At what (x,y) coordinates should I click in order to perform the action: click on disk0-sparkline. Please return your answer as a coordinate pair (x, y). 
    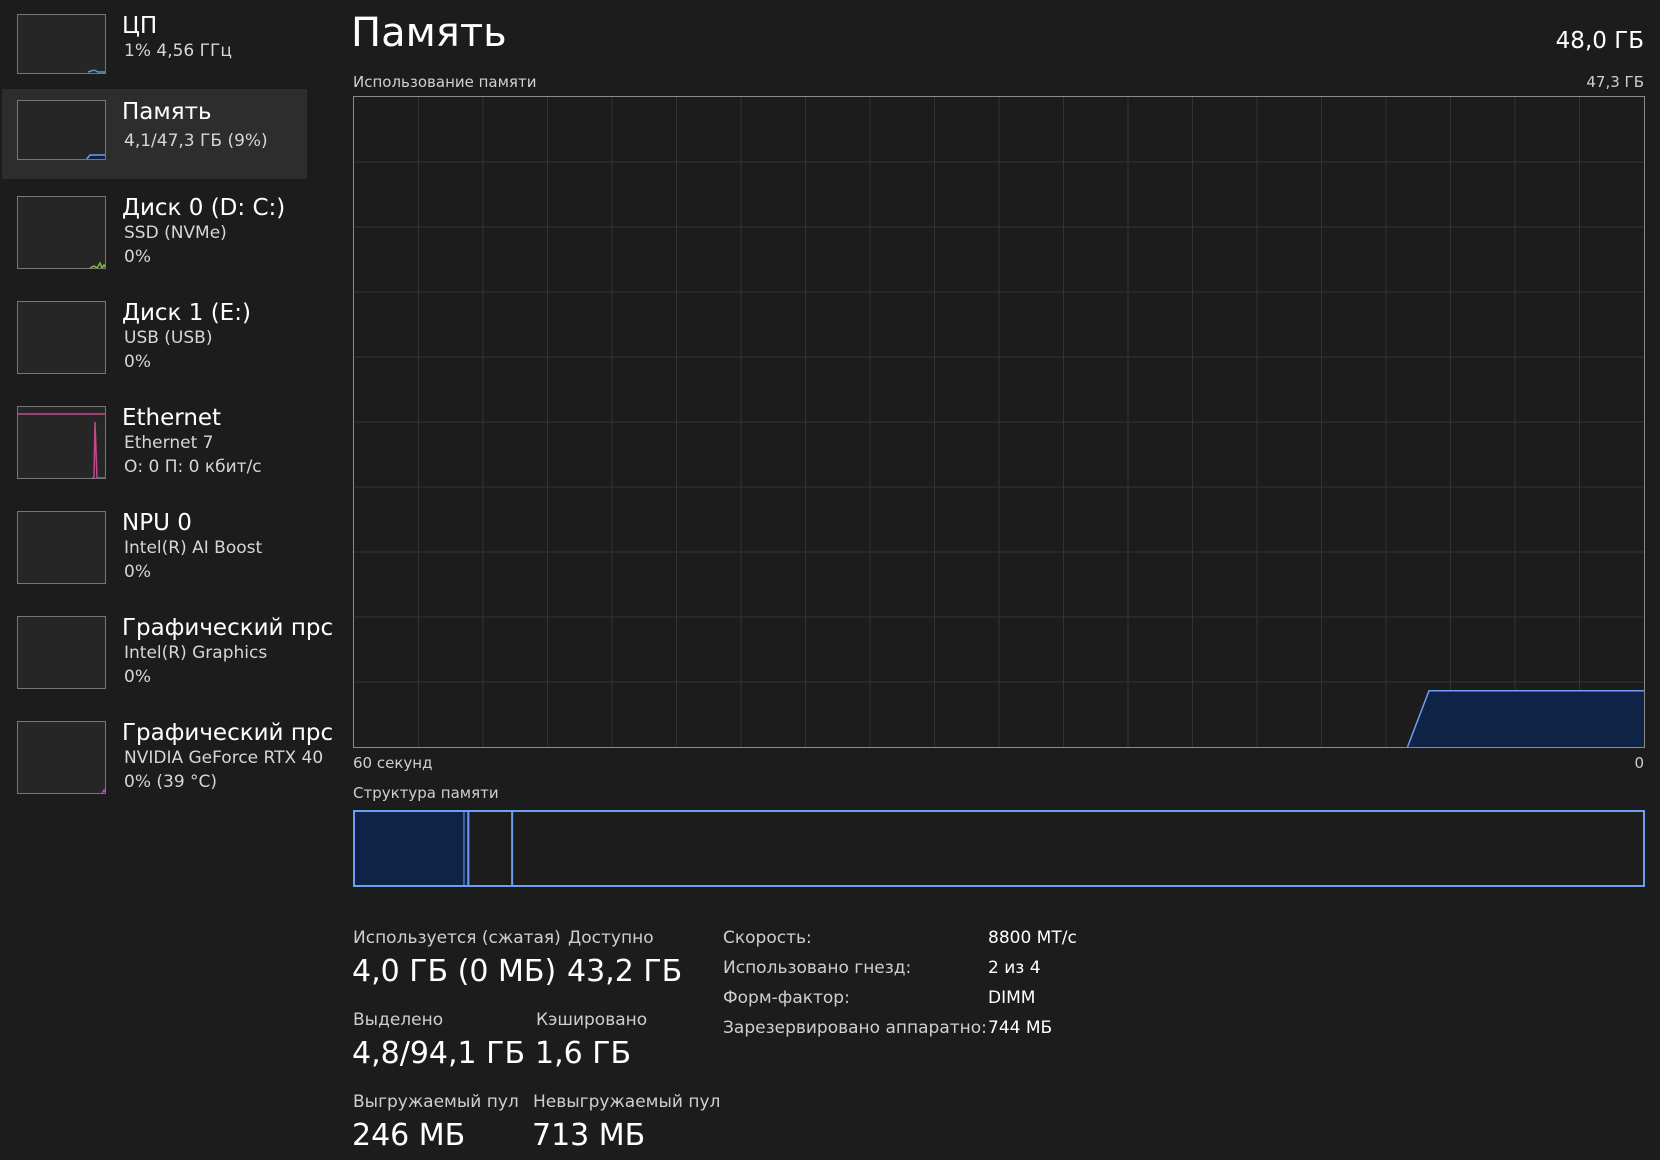
    Looking at the image, I should click on (61, 232).